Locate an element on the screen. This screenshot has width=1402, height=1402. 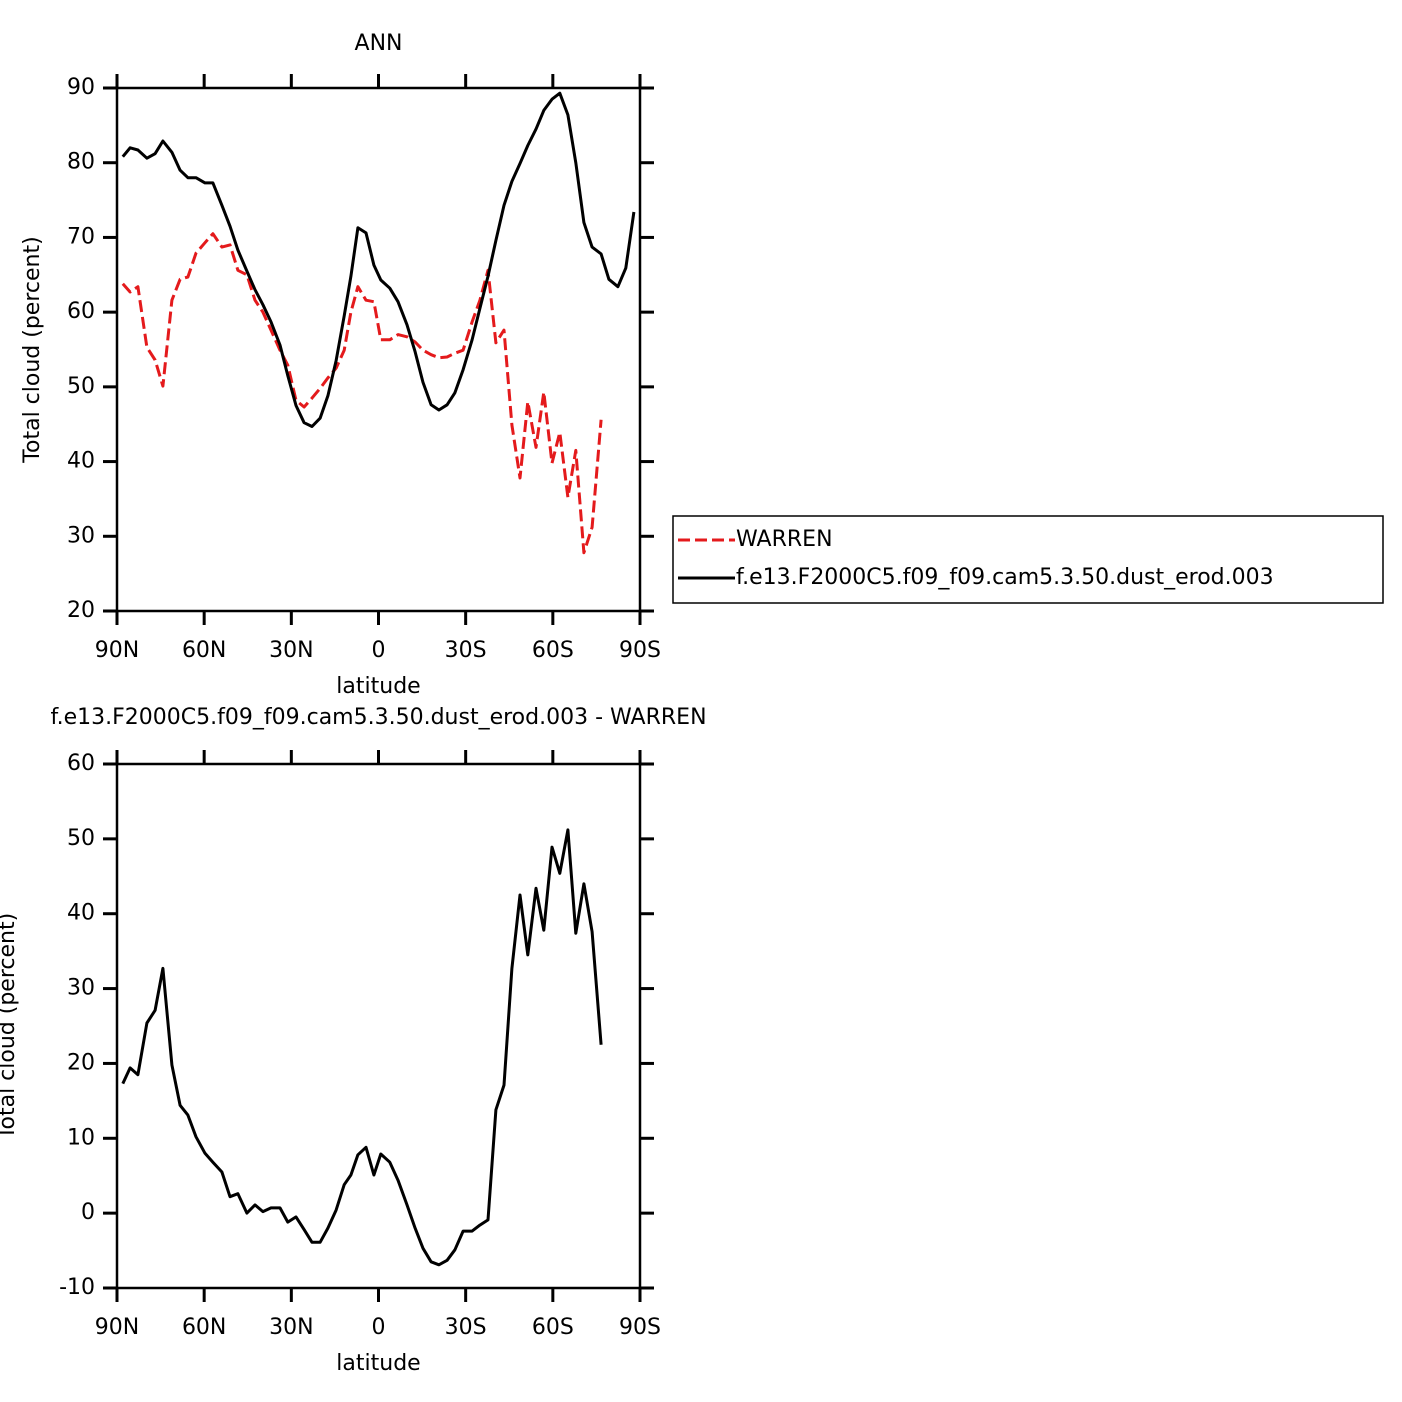
y-tick-label: 70 is located at coordinates (81, 236).